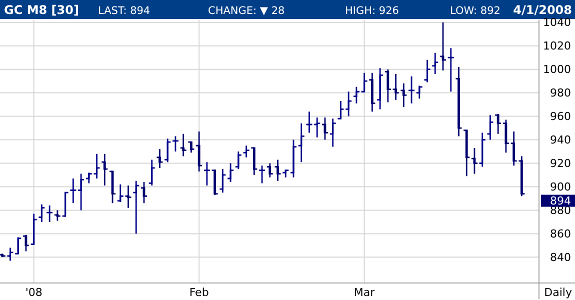 The image size is (575, 300). What do you see at coordinates (558, 292) in the screenshot?
I see `text: Daily` at bounding box center [558, 292].